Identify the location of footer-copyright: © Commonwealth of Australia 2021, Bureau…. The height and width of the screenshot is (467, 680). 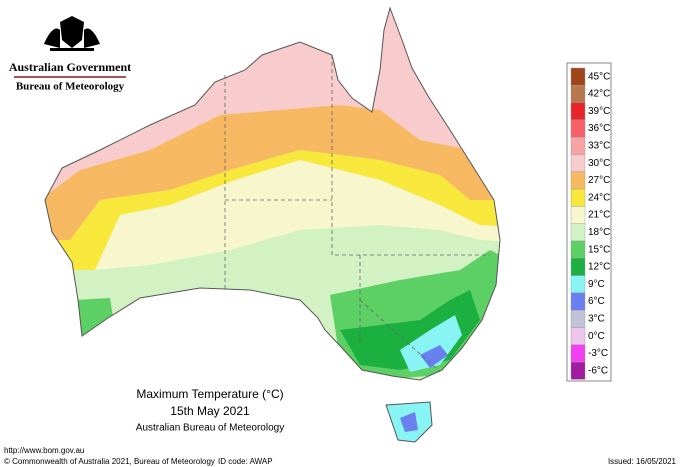
(109, 461).